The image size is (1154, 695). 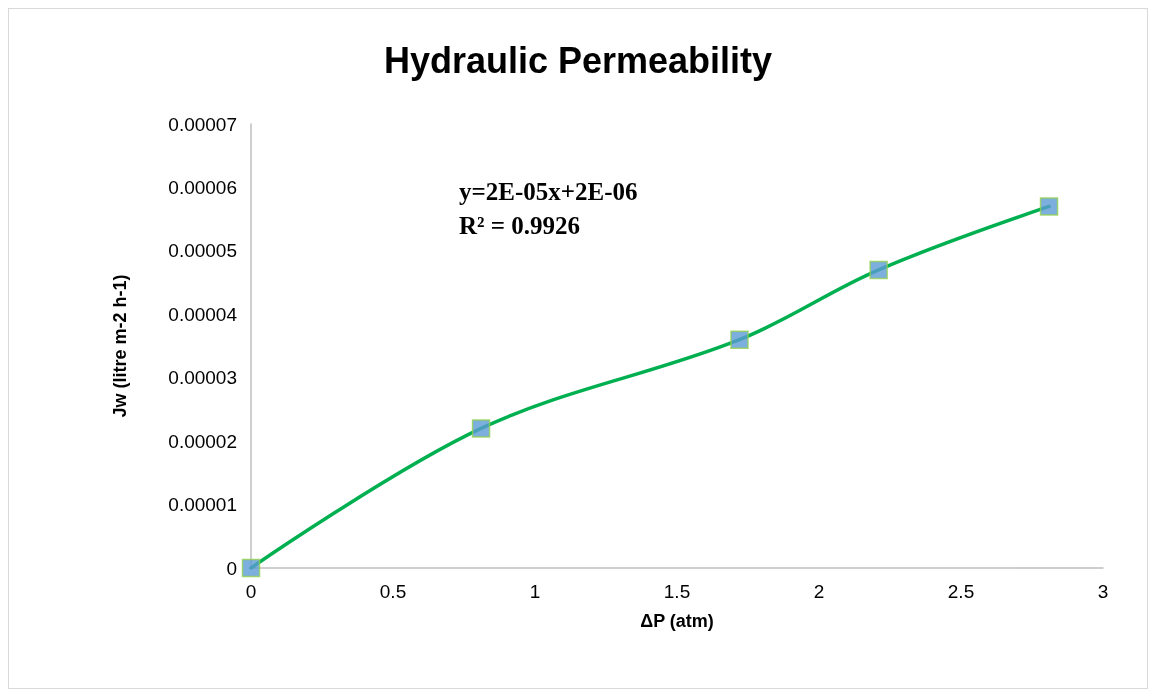 What do you see at coordinates (961, 591) in the screenshot?
I see `x-tick-label: 2.5` at bounding box center [961, 591].